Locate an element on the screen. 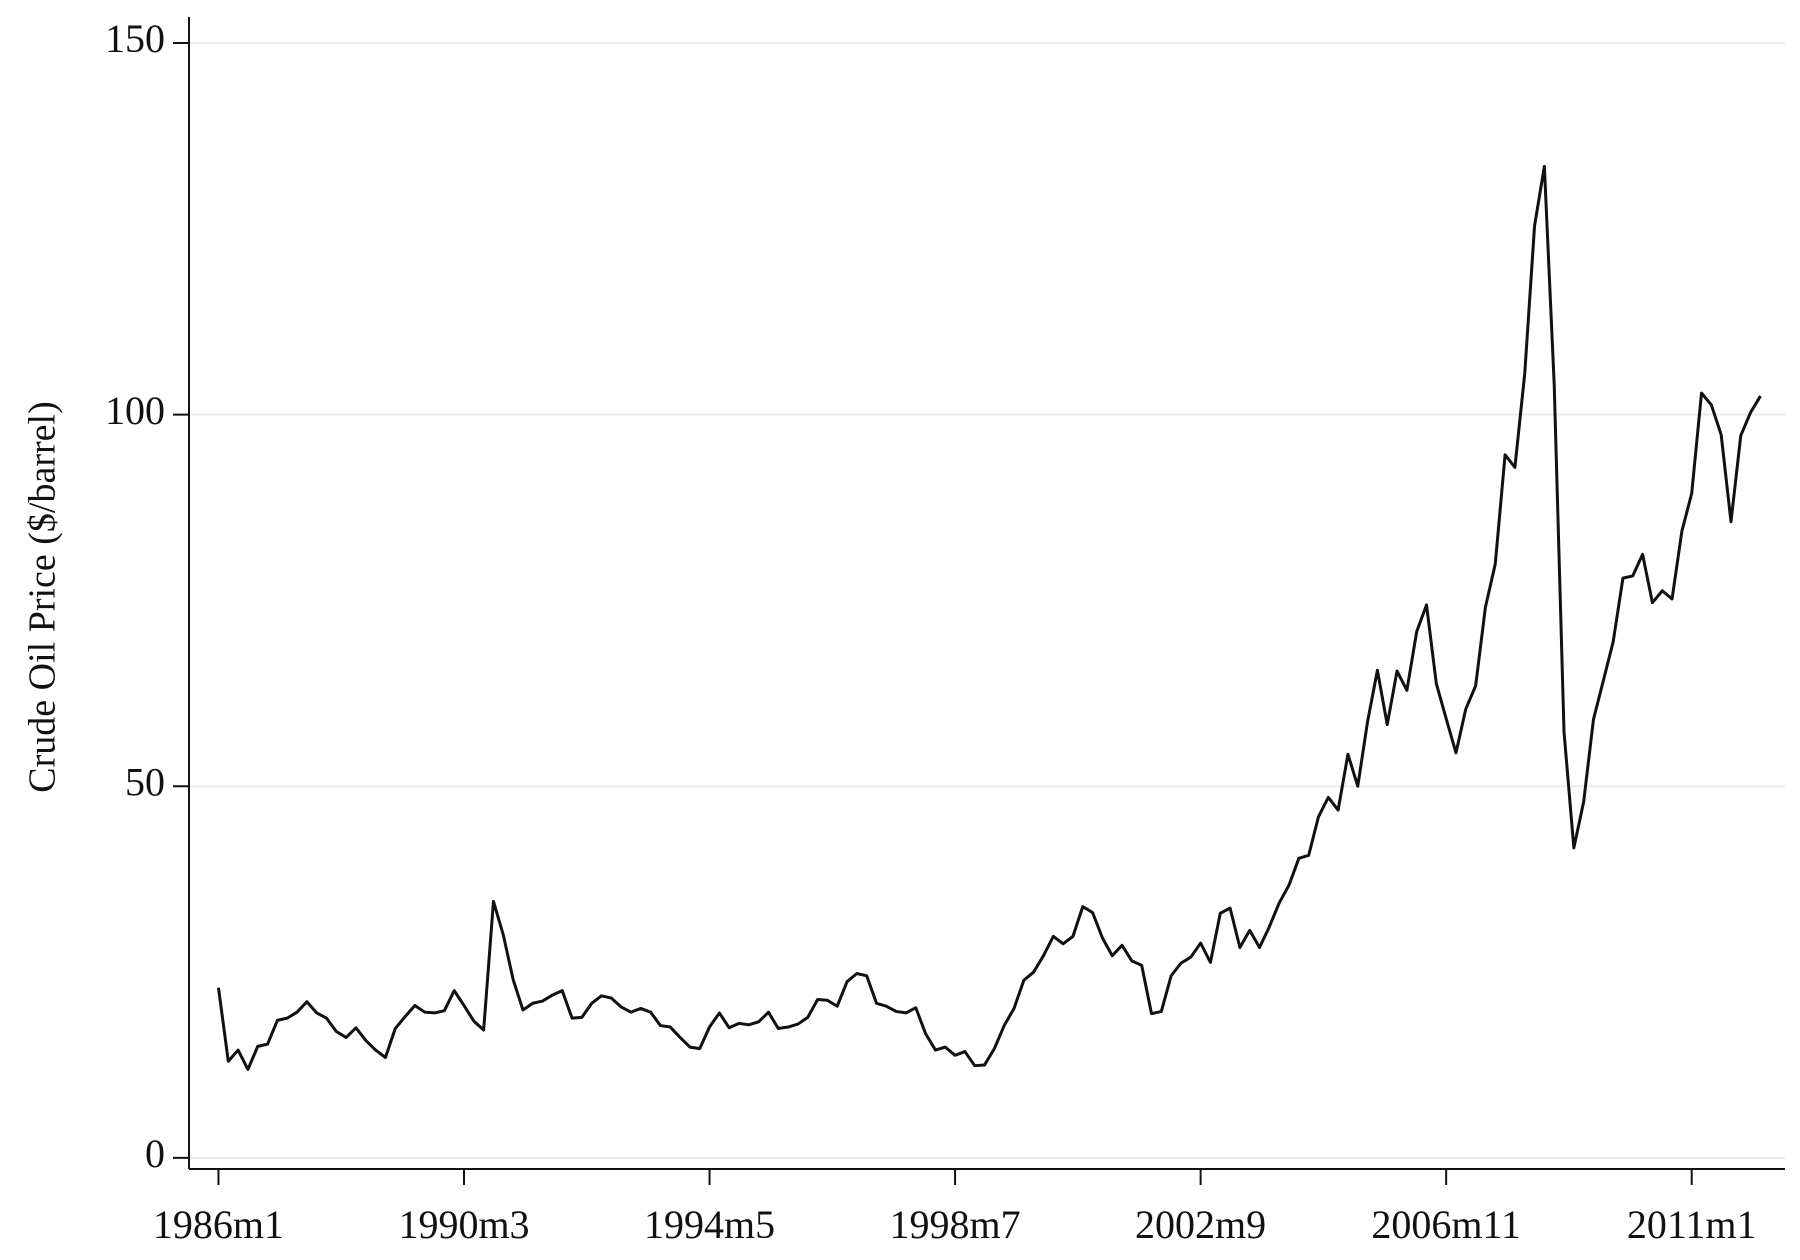 This screenshot has width=1800, height=1260. x-tick-label: 2011m1 is located at coordinates (1692, 1224).